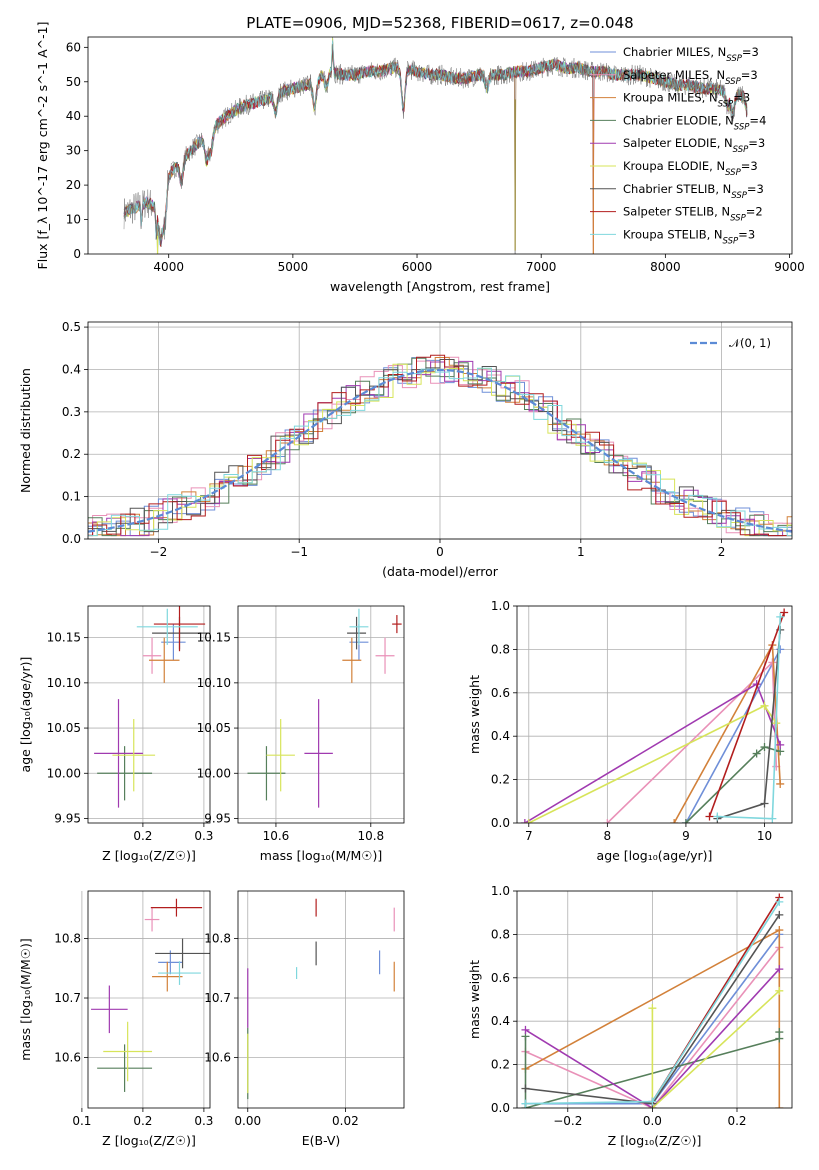  Describe the element at coordinates (71, 327) in the screenshot. I see `y-tick-label: 0.5` at that location.